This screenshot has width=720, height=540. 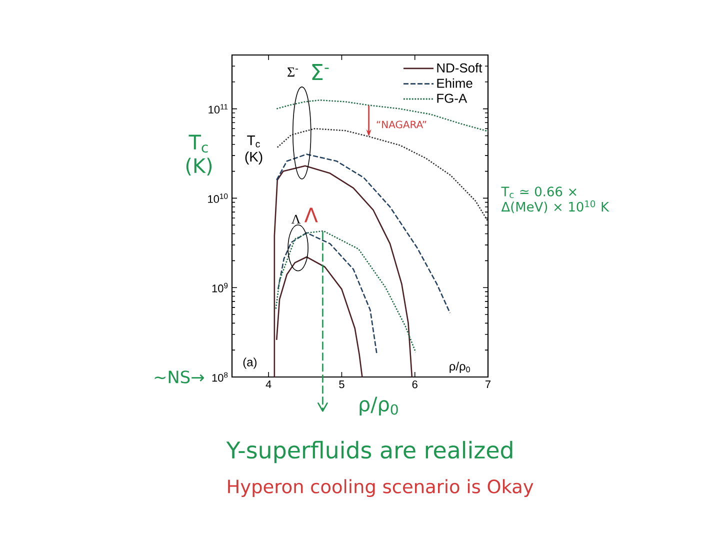 I want to click on annotation: “NAGARA”, so click(x=401, y=124).